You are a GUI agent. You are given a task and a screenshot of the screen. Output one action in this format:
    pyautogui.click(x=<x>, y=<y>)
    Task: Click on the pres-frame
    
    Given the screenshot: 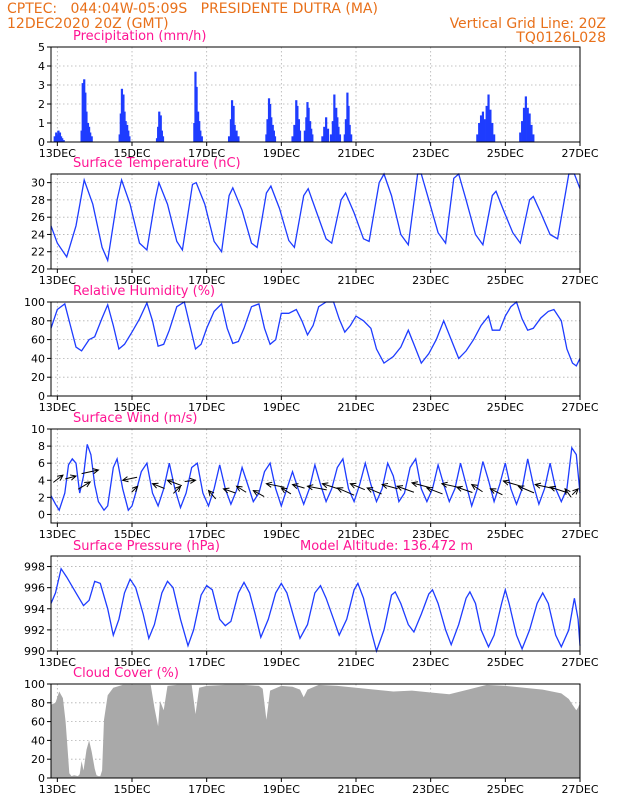 What is the action you would take?
    pyautogui.click(x=315, y=603)
    